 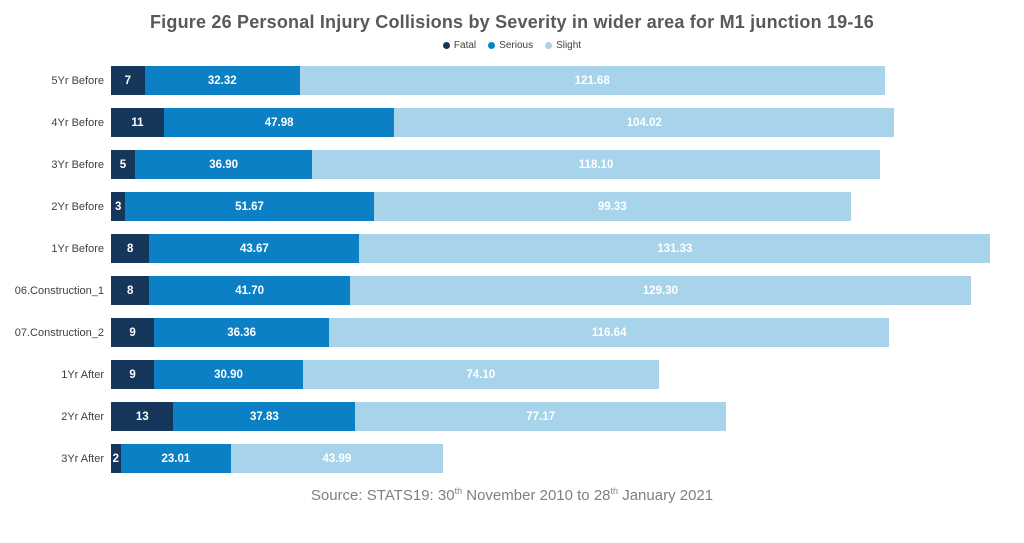 I want to click on bar-segment-serious: 41.70, so click(x=249, y=290).